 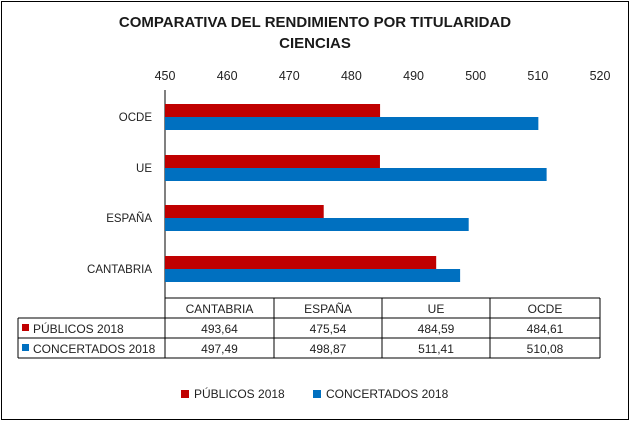 I want to click on table-cell: 493,64, so click(x=219, y=329).